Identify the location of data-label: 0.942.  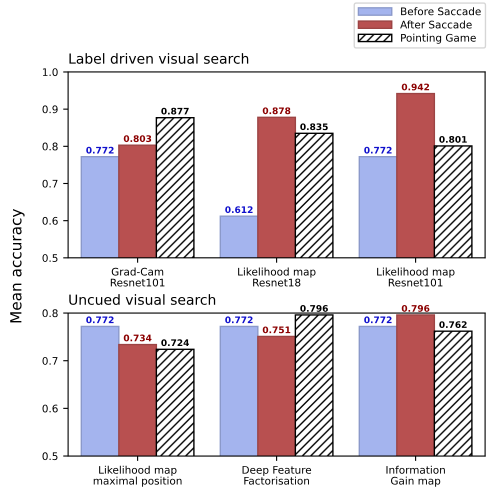
(416, 87).